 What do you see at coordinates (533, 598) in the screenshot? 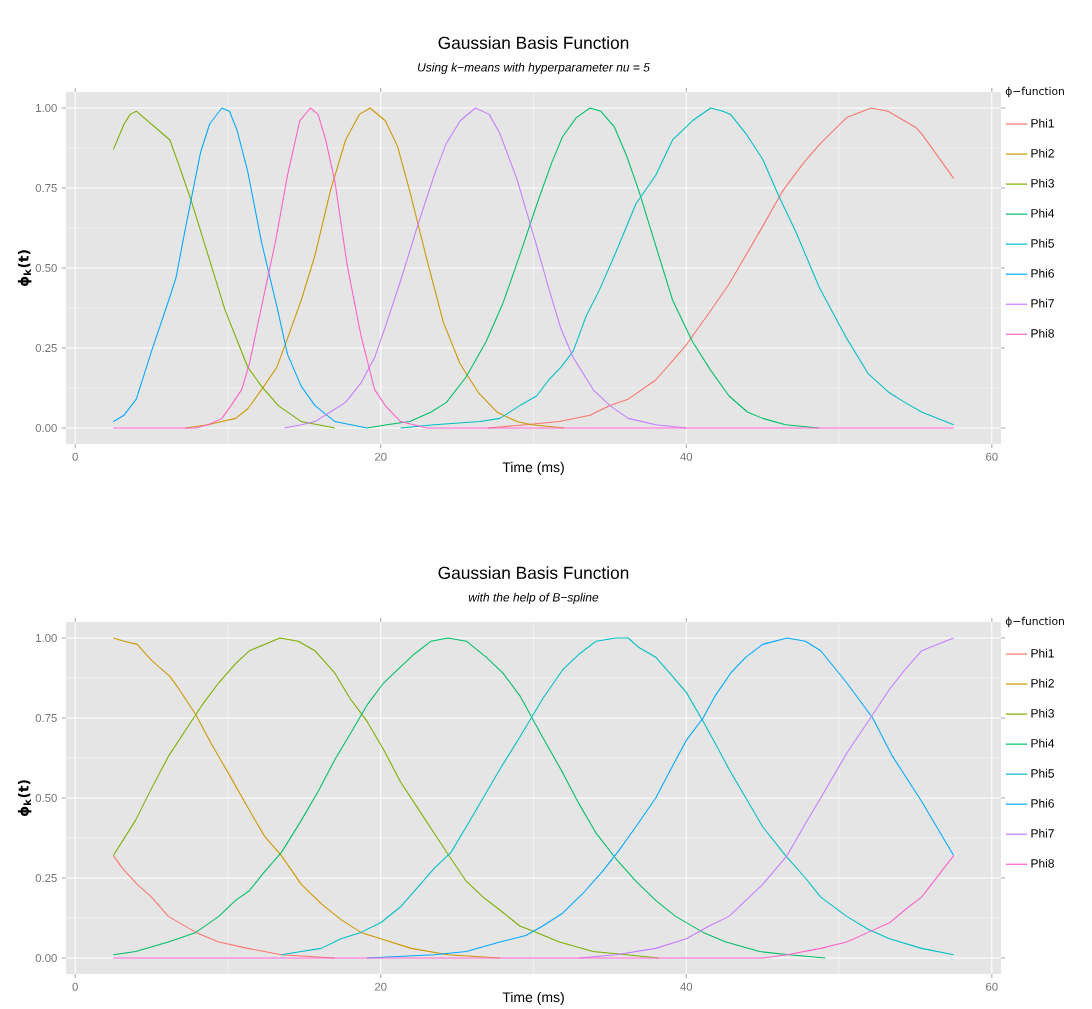
I see `chart-subtitle: with the help of B−spline` at bounding box center [533, 598].